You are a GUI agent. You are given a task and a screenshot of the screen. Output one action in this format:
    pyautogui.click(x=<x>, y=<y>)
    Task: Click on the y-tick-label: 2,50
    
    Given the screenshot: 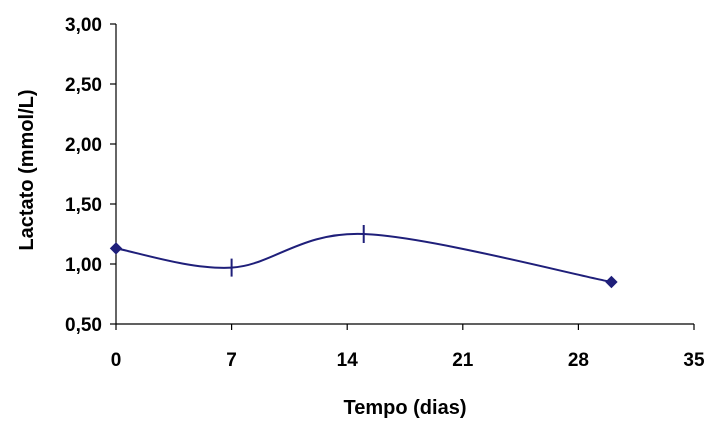 What is the action you would take?
    pyautogui.click(x=83, y=85)
    